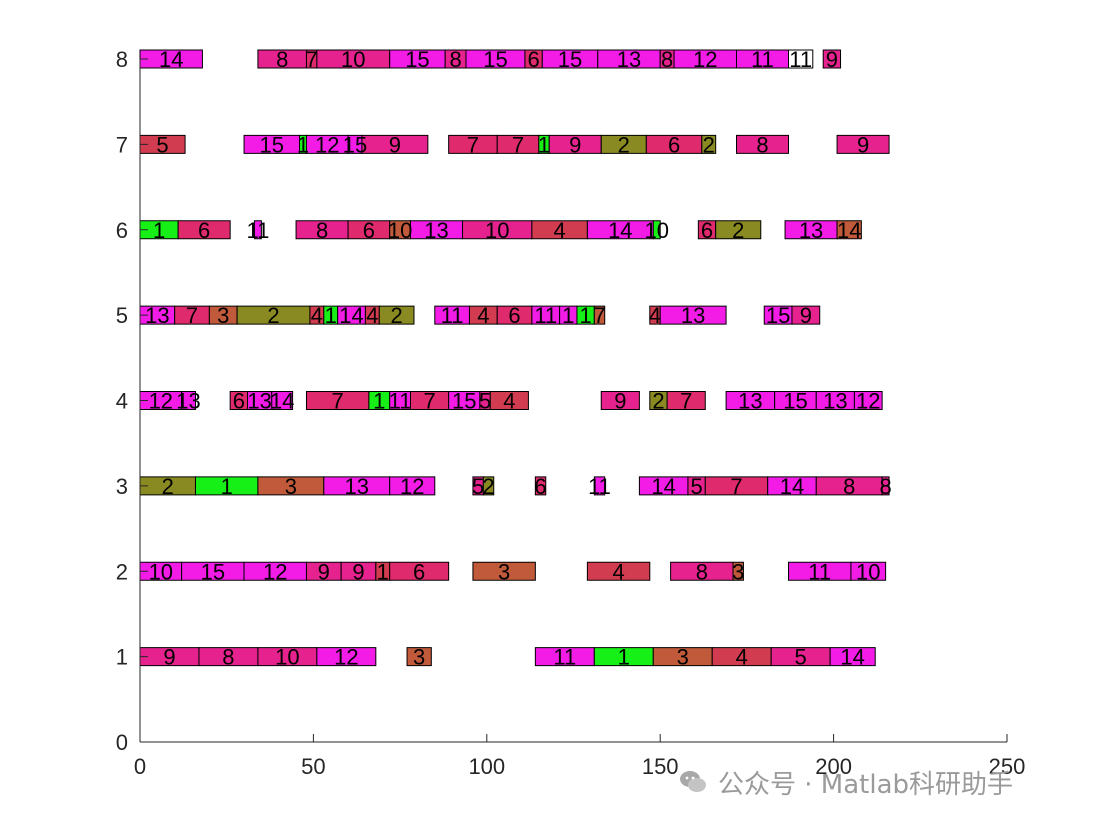 The height and width of the screenshot is (828, 1112). What do you see at coordinates (122, 657) in the screenshot?
I see `y-tick-label: 1` at bounding box center [122, 657].